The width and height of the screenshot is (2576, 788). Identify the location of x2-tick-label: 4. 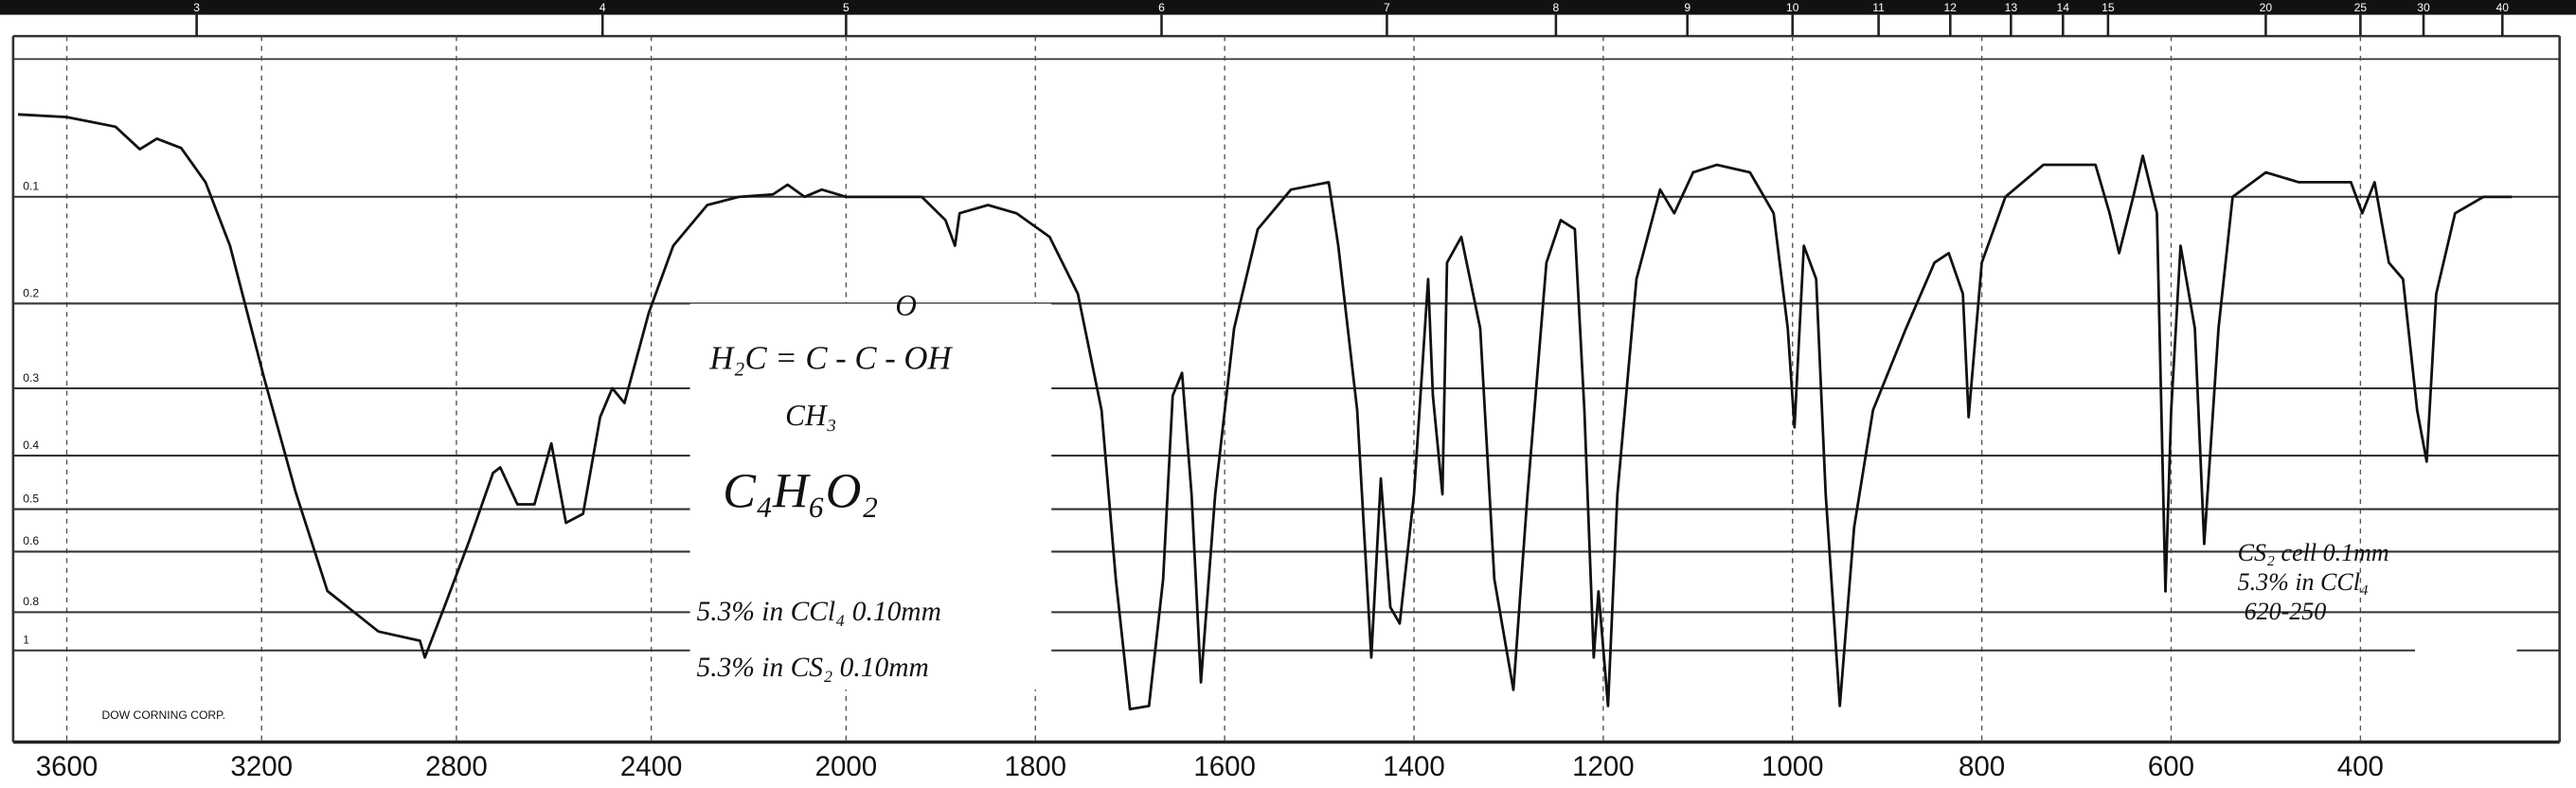
(602, 7).